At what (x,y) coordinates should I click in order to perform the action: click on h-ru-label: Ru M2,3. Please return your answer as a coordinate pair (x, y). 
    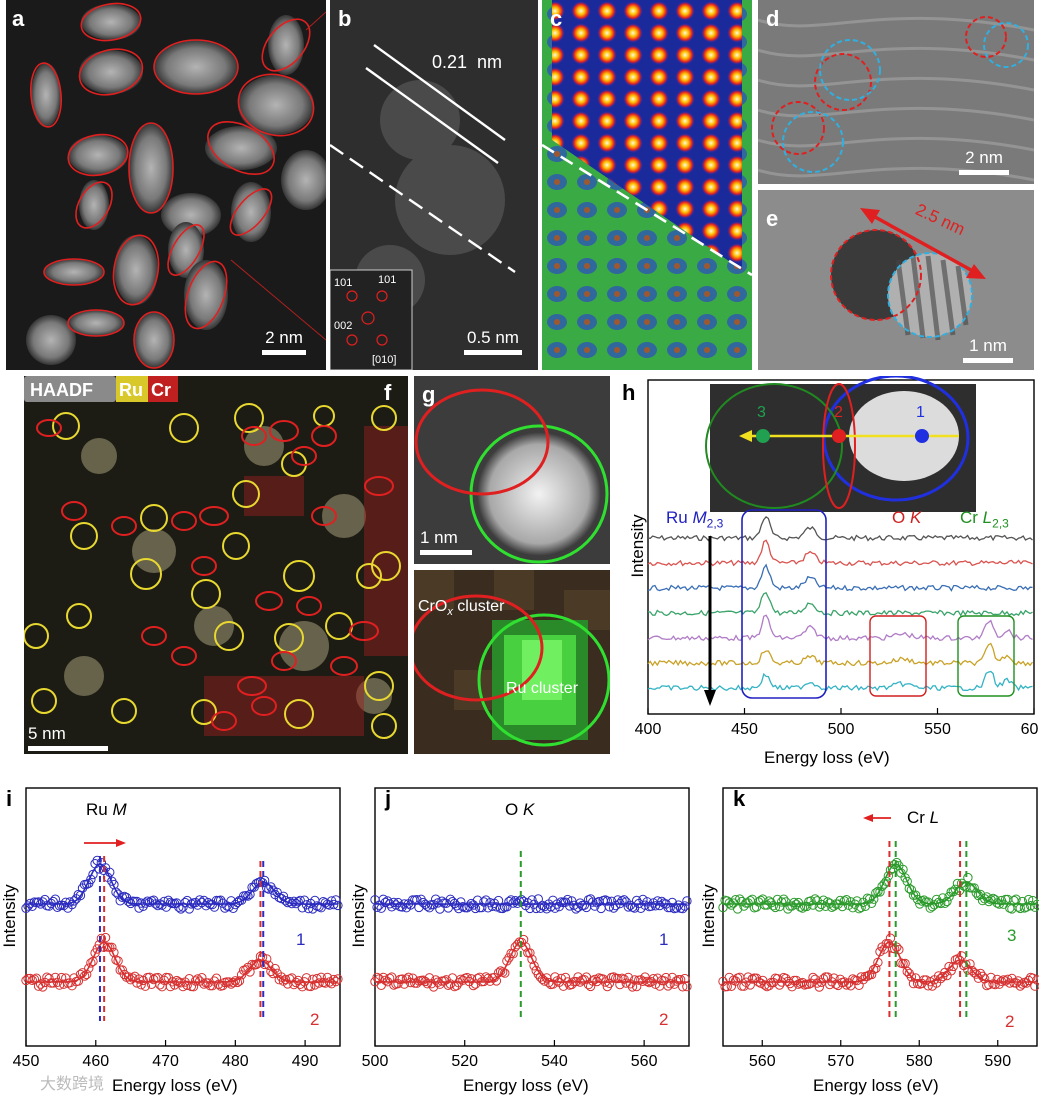
    Looking at the image, I should click on (694, 519).